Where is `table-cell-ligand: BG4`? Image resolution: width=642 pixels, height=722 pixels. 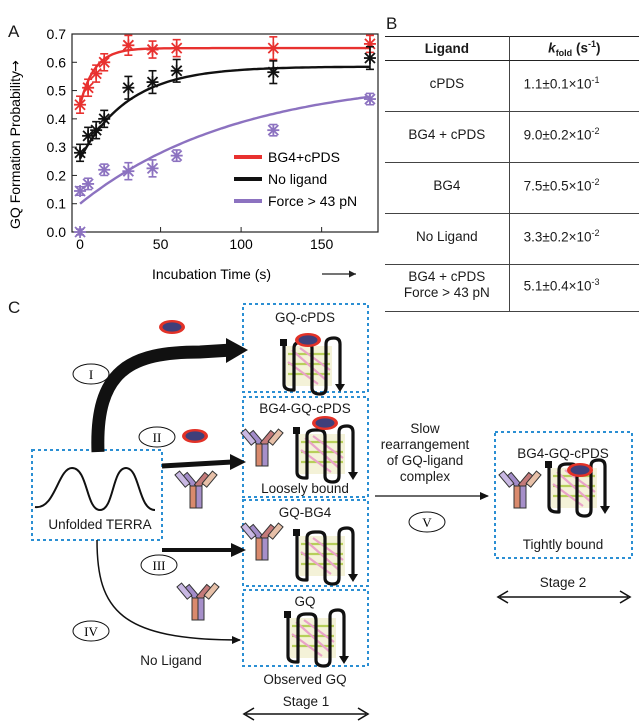 table-cell-ligand: BG4 is located at coordinates (447, 188).